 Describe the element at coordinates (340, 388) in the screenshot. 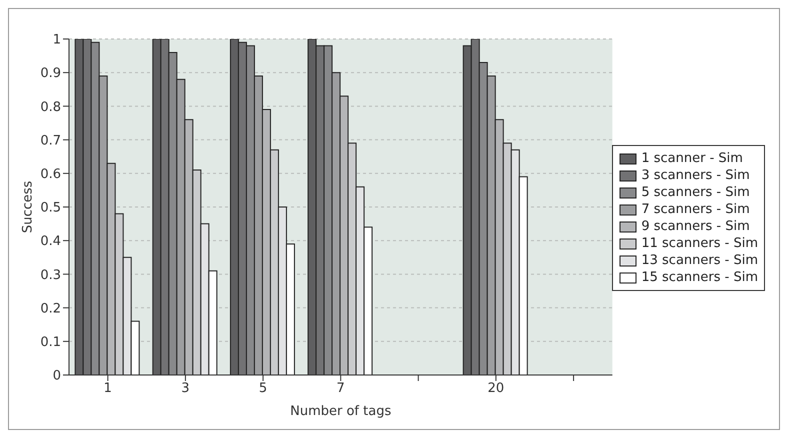

I see `x-tick-label: 7` at that location.